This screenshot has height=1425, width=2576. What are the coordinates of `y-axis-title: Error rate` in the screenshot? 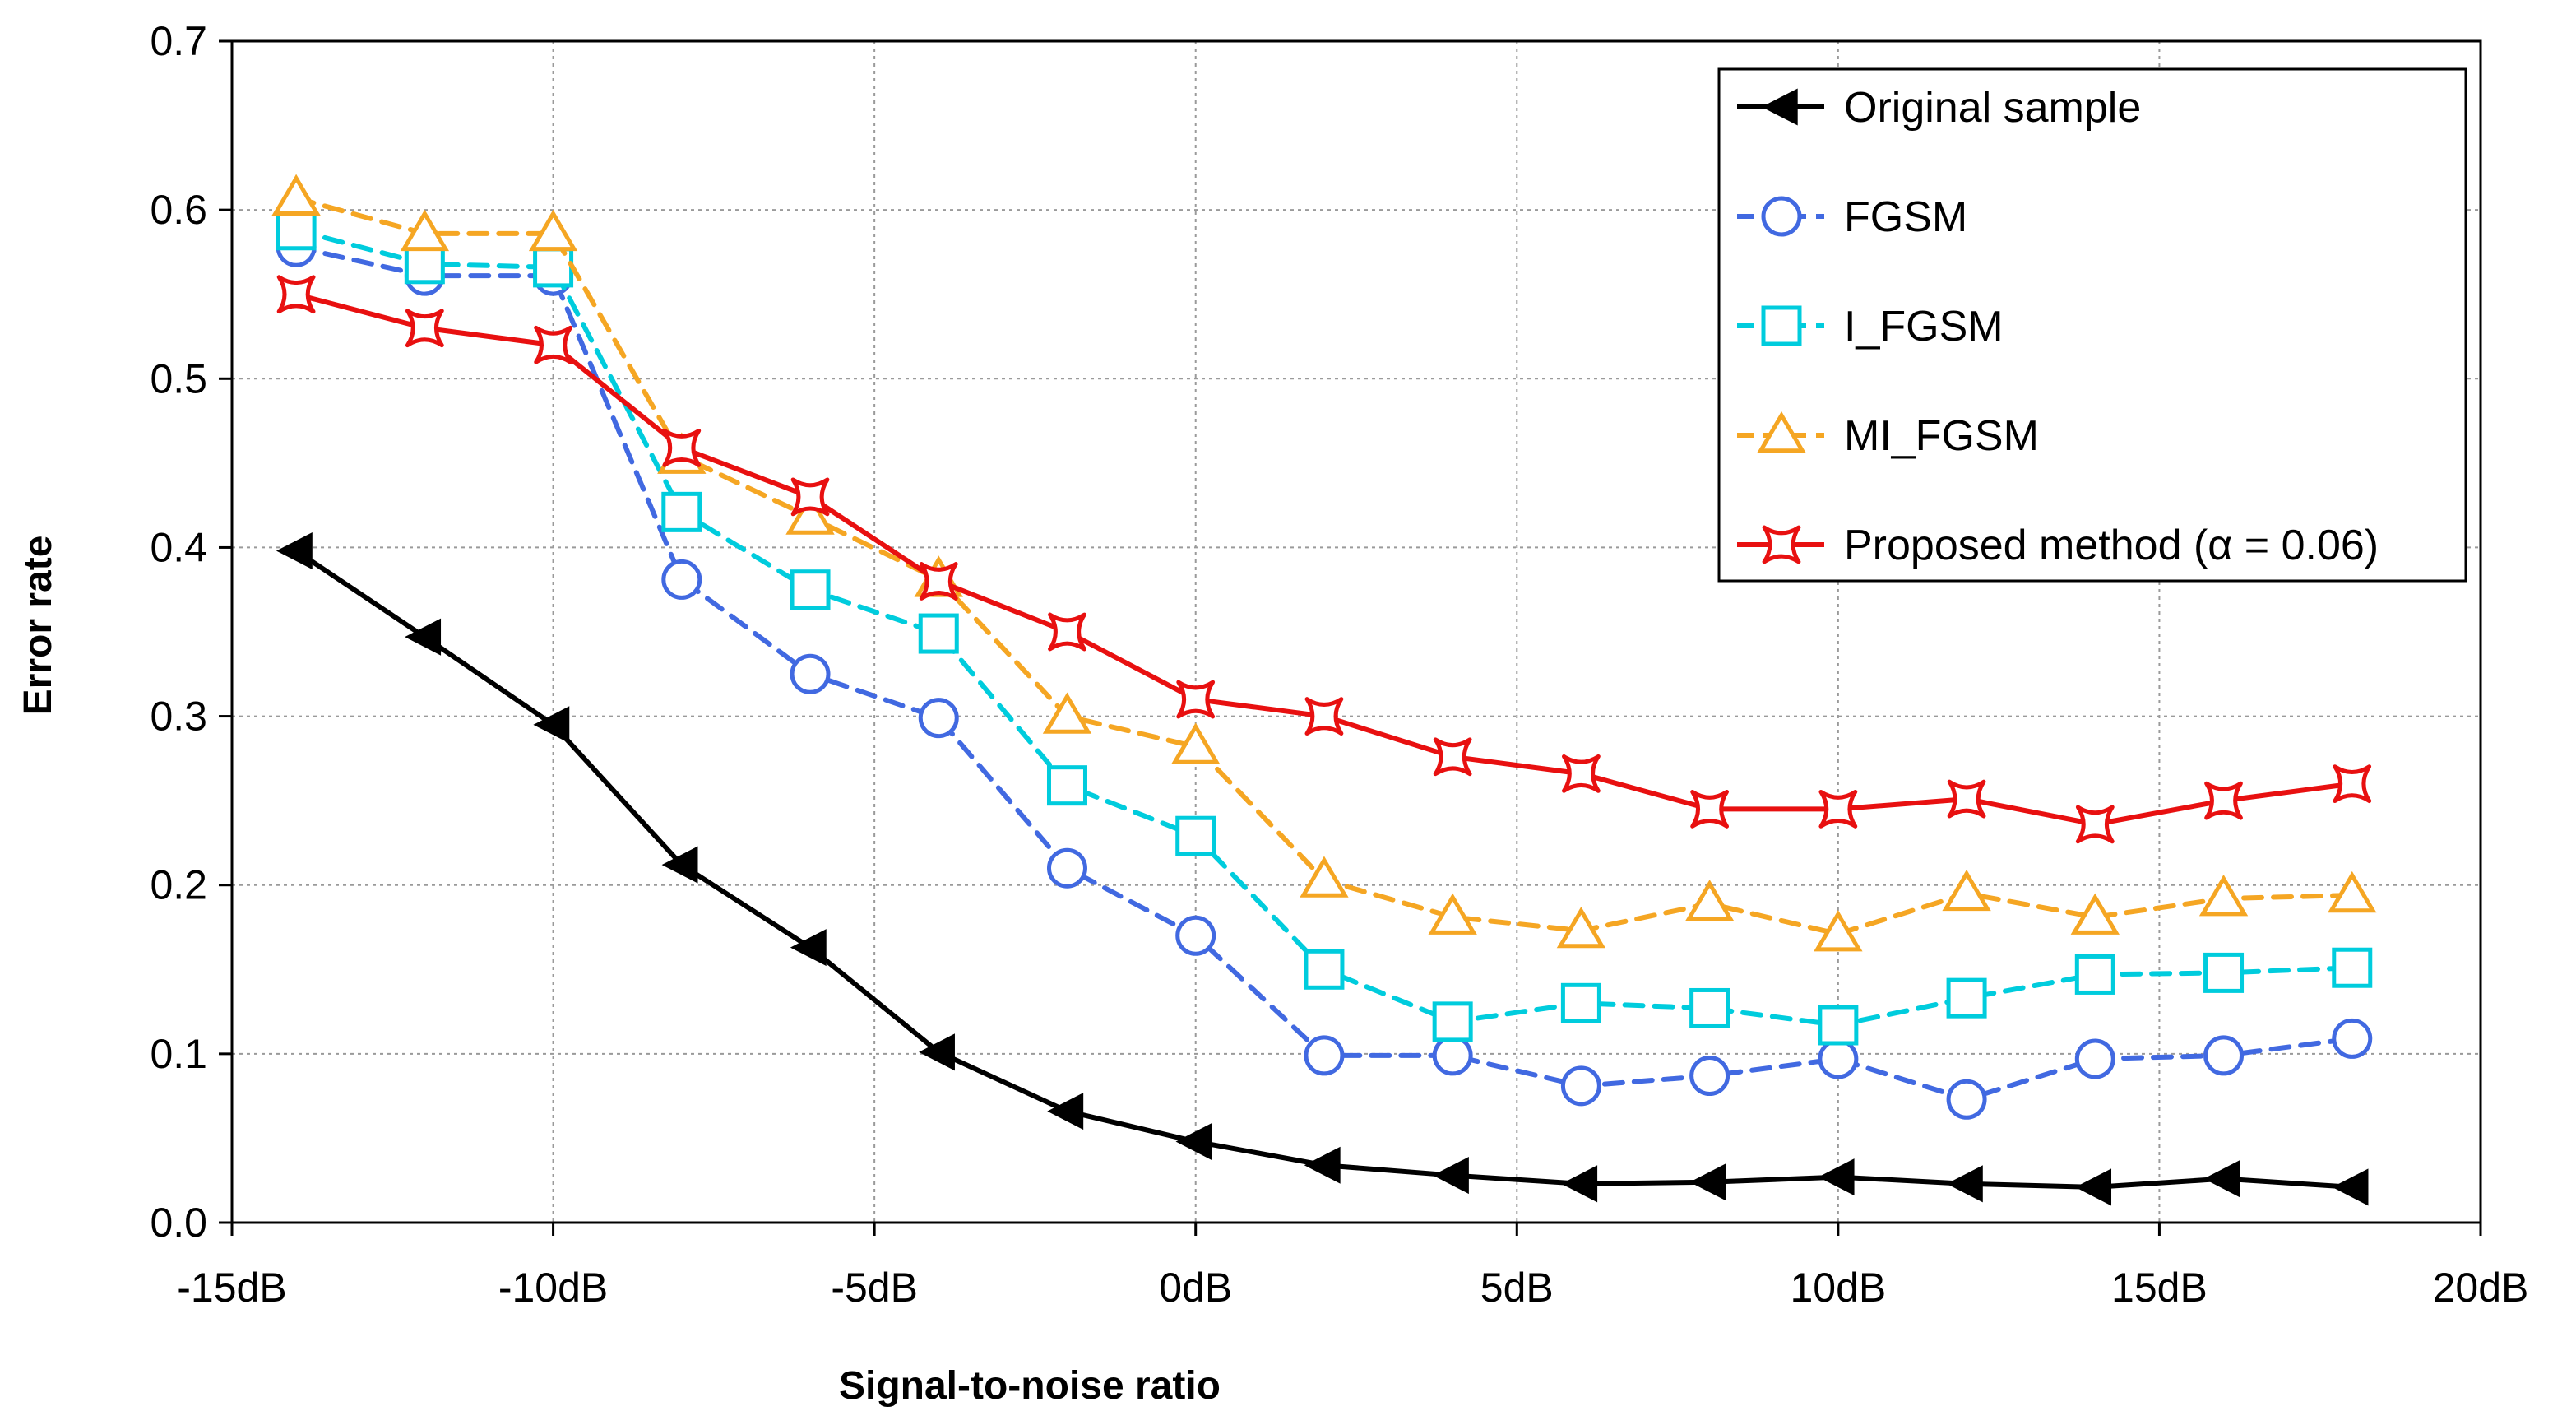 It's located at (38, 626).